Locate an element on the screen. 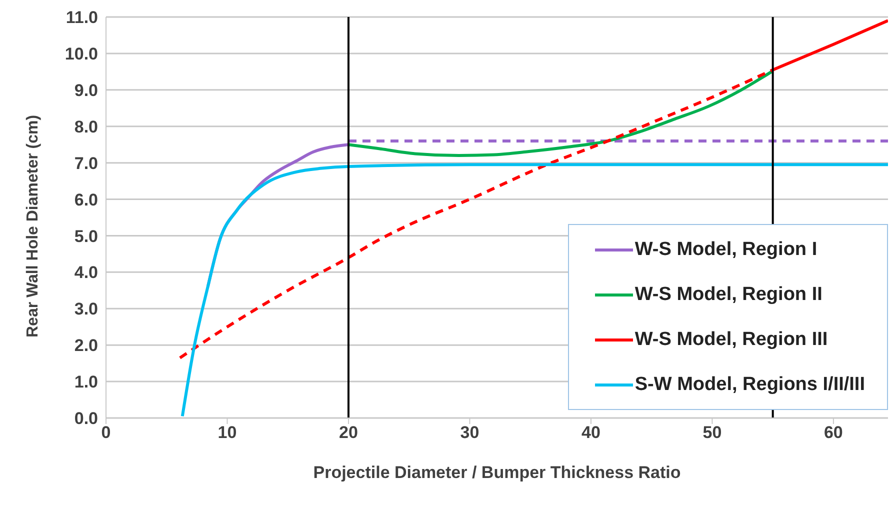 The height and width of the screenshot is (506, 895). y-tick-label: 0.0 is located at coordinates (86, 418).